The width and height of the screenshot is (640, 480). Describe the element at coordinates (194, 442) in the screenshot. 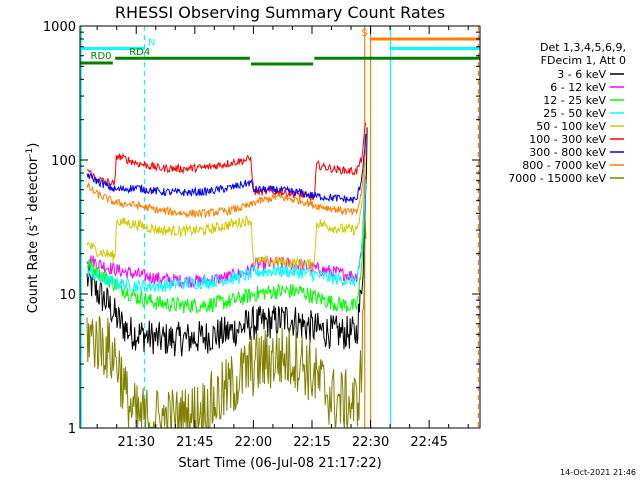

I see `x-tick-label: 21:45` at that location.